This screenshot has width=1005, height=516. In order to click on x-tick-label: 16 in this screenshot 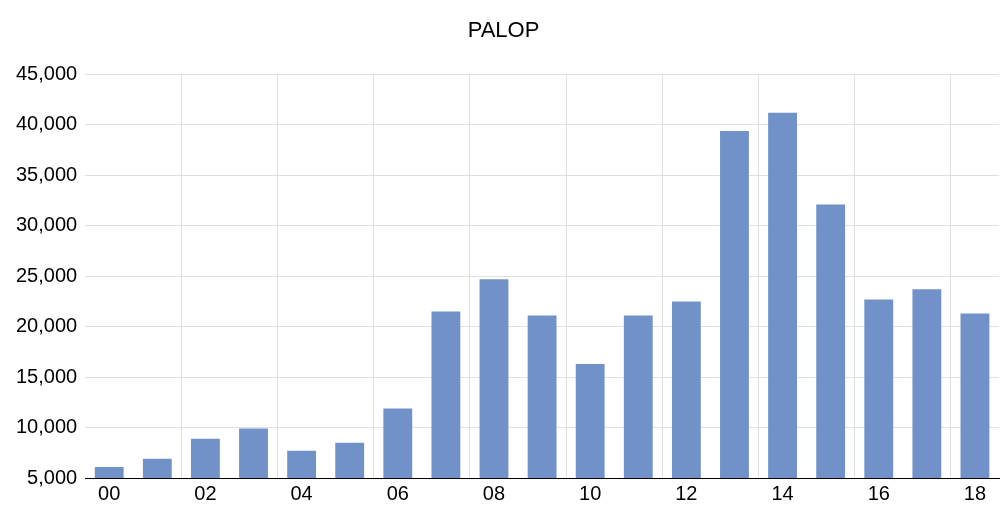, I will do `click(878, 492)`.